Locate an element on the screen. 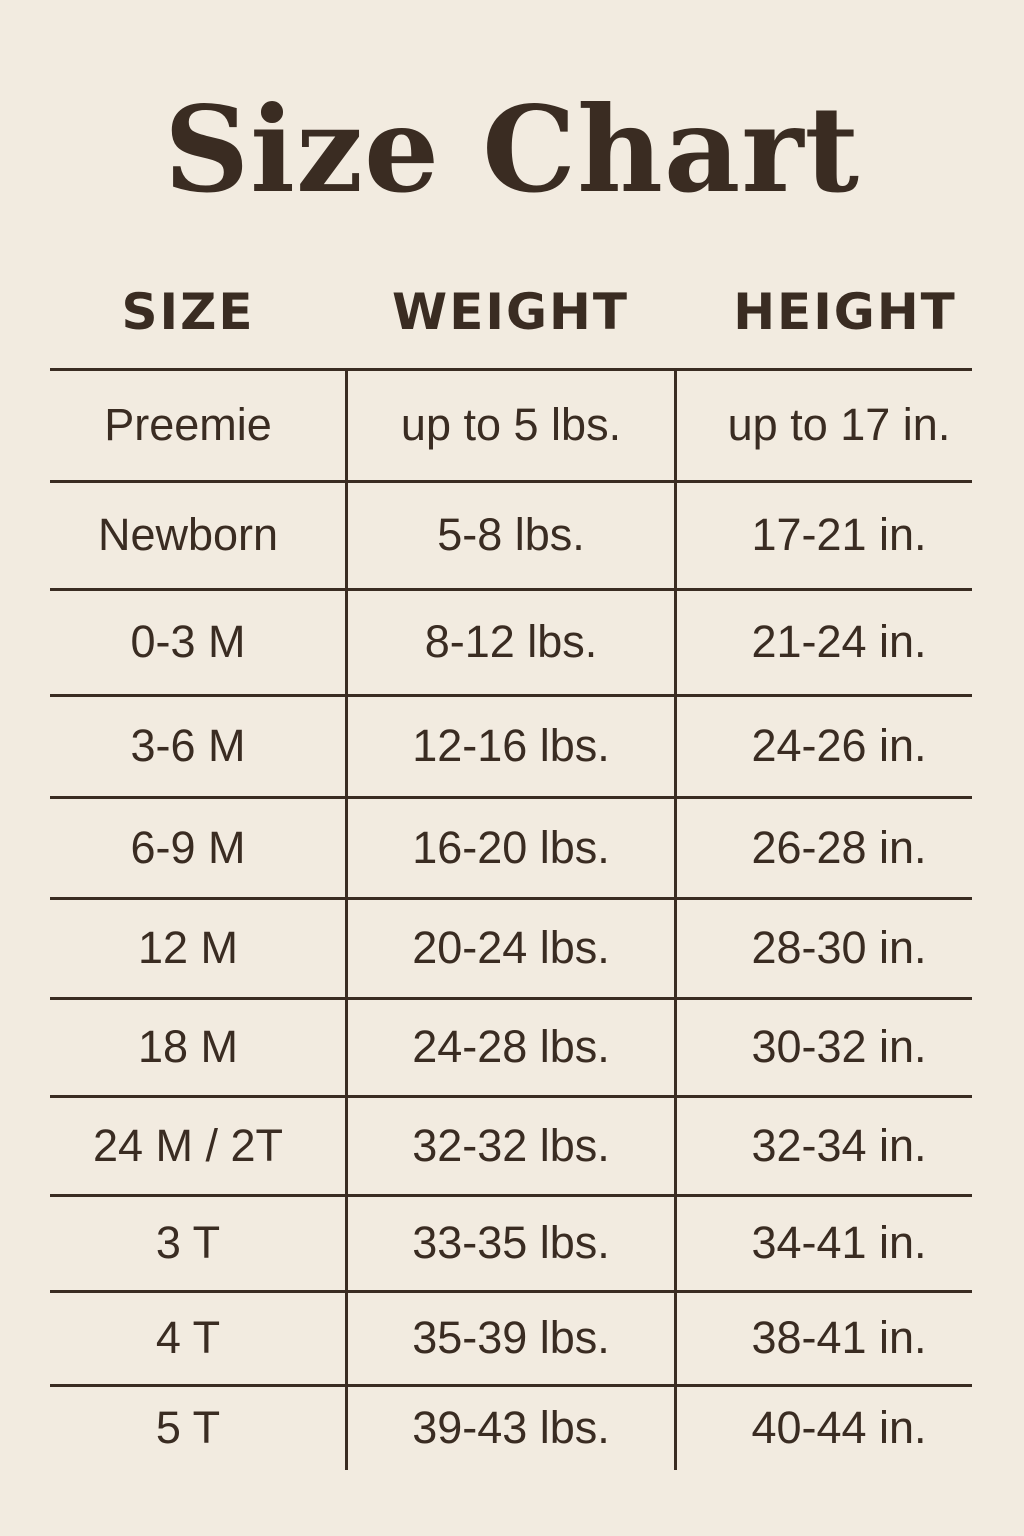 This screenshot has width=1024, height=1536. cell-weight: 20-24 lbs. is located at coordinates (511, 947).